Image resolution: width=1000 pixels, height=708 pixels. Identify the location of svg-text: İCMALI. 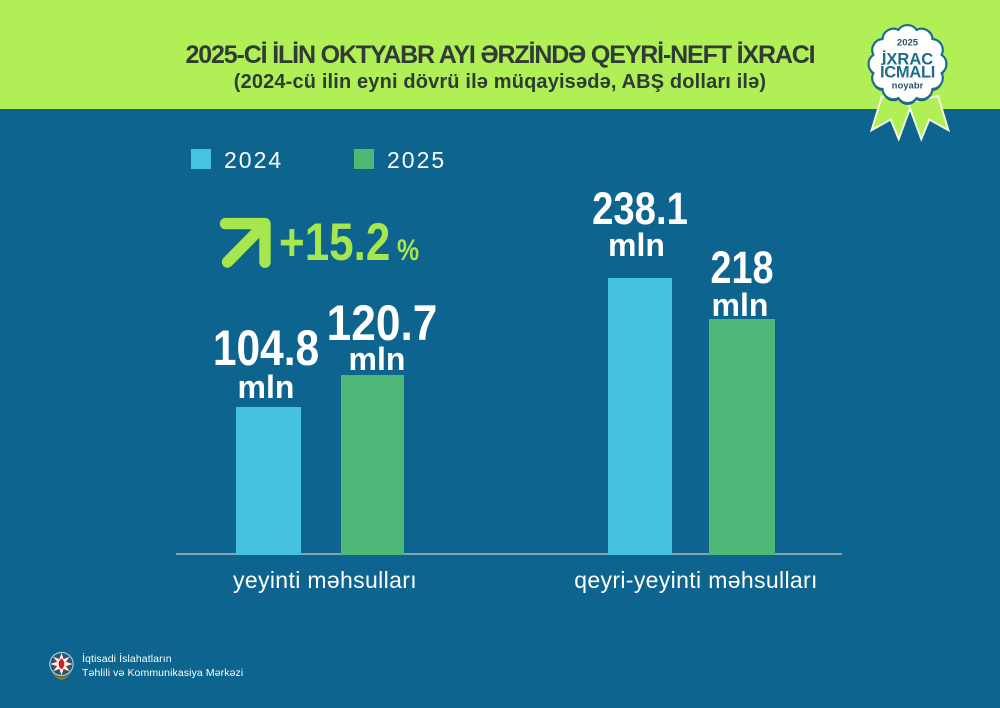
(907, 73).